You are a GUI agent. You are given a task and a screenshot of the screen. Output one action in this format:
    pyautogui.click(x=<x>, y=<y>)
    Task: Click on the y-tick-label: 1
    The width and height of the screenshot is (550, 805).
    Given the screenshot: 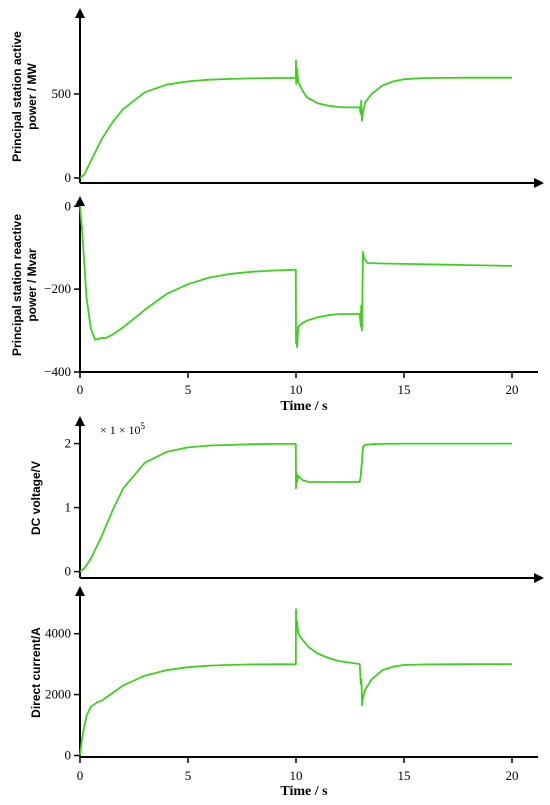 What is the action you would take?
    pyautogui.click(x=68, y=507)
    